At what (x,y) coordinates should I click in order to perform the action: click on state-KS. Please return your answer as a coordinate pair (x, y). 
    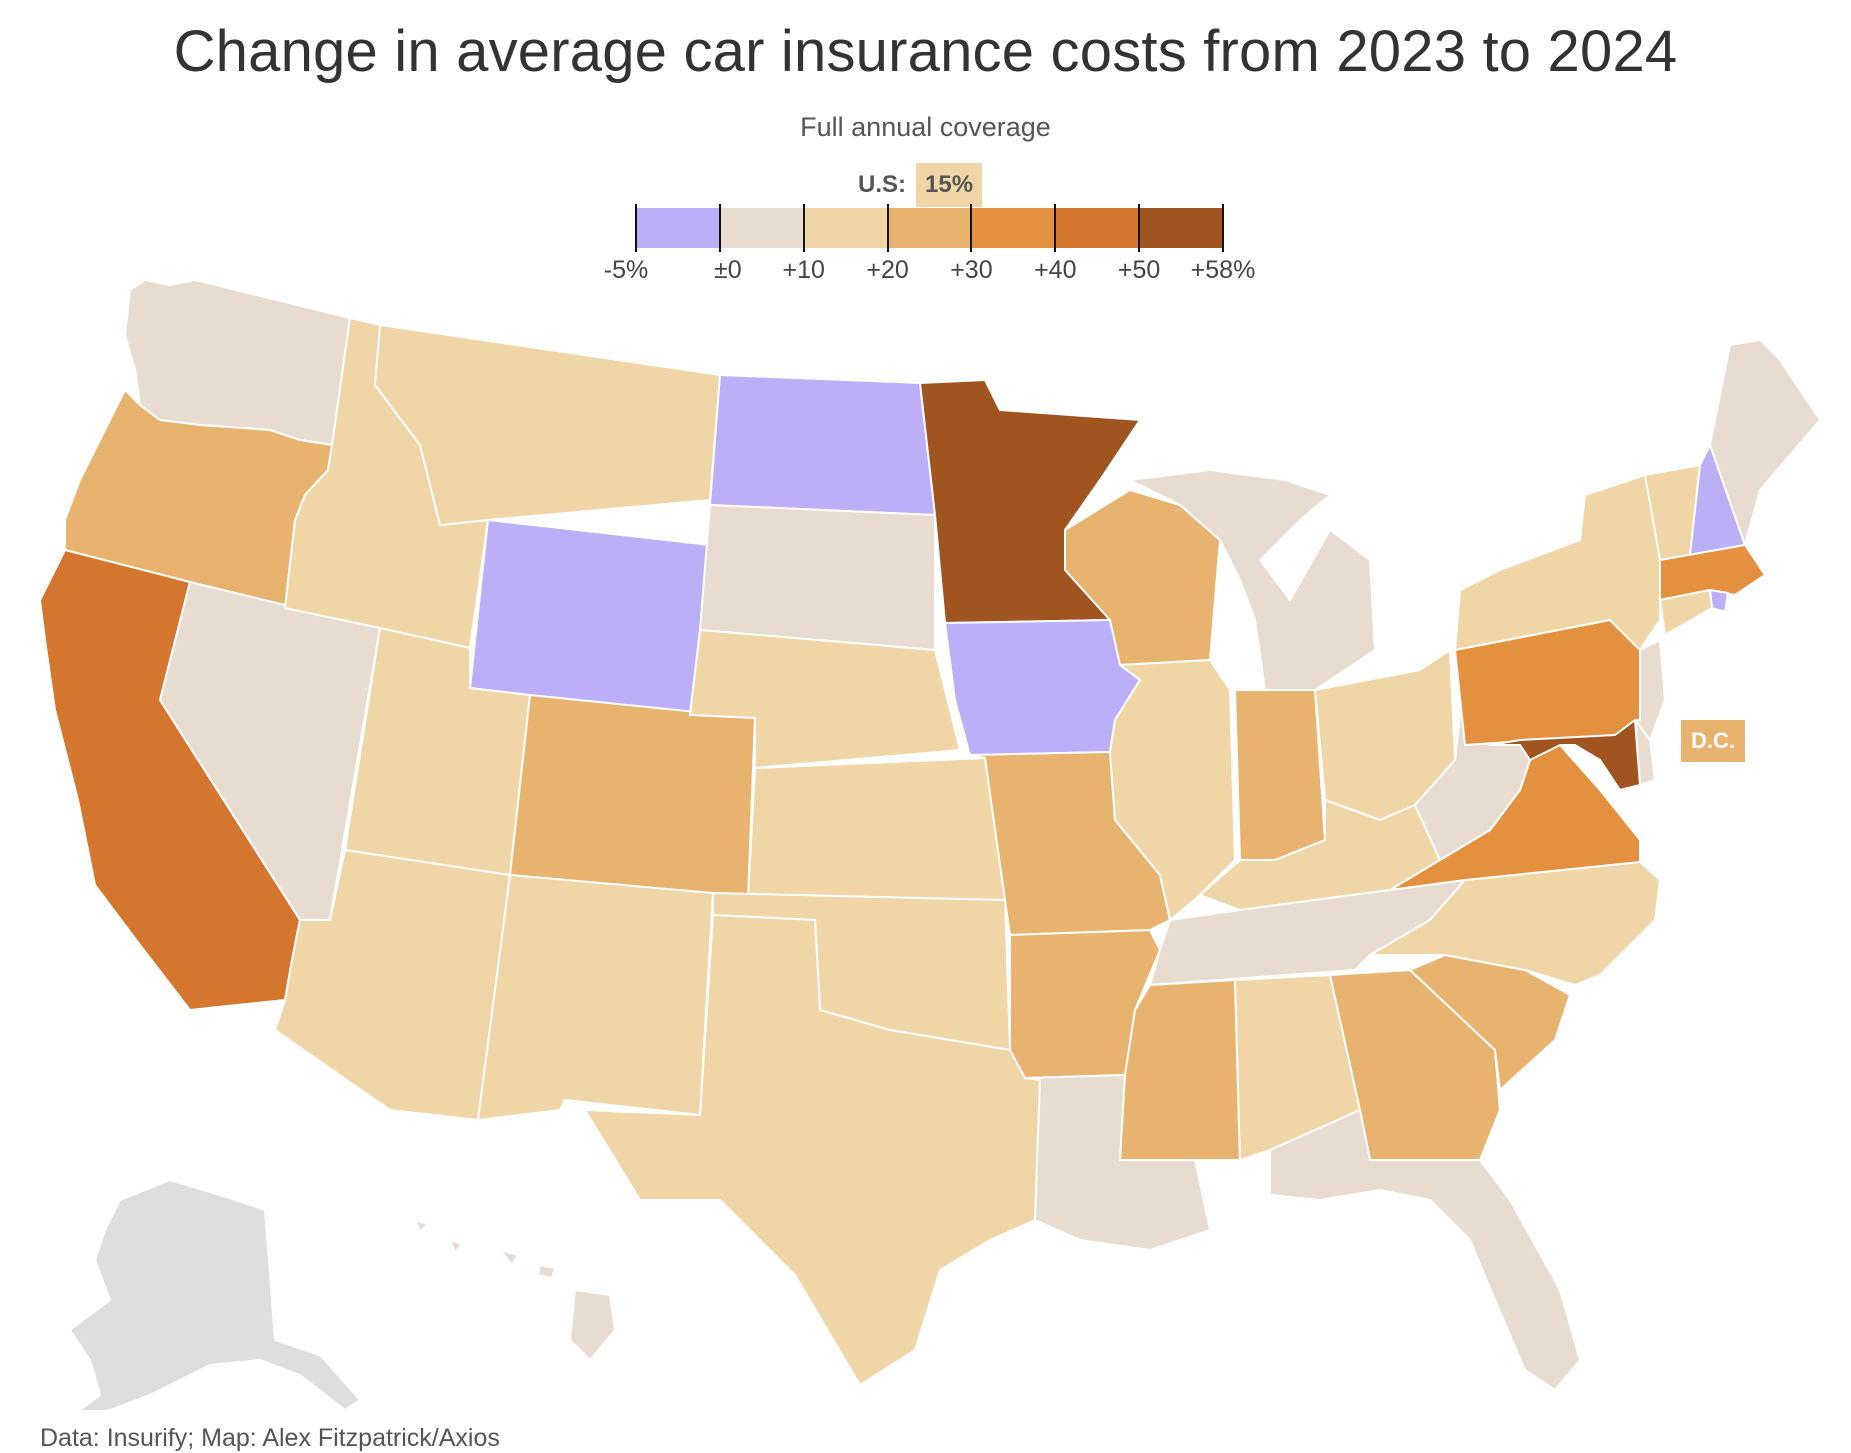
    Looking at the image, I should click on (876, 829).